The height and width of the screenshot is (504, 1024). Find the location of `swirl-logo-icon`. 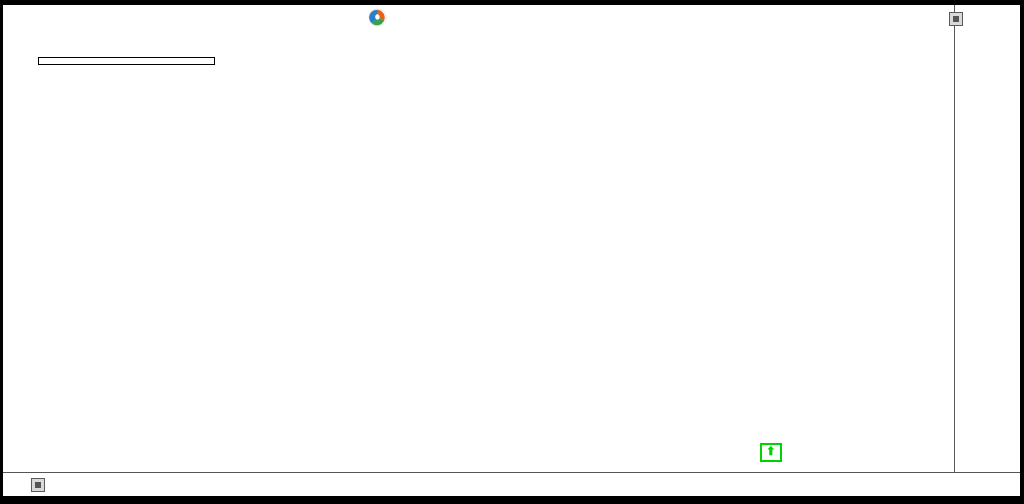

swirl-logo-icon is located at coordinates (377, 17).